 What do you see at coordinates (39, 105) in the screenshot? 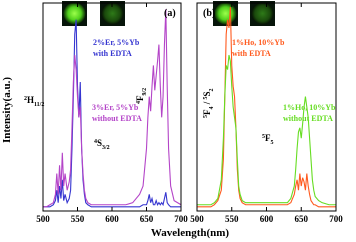
I see `state-sub: 11/2` at bounding box center [39, 105].